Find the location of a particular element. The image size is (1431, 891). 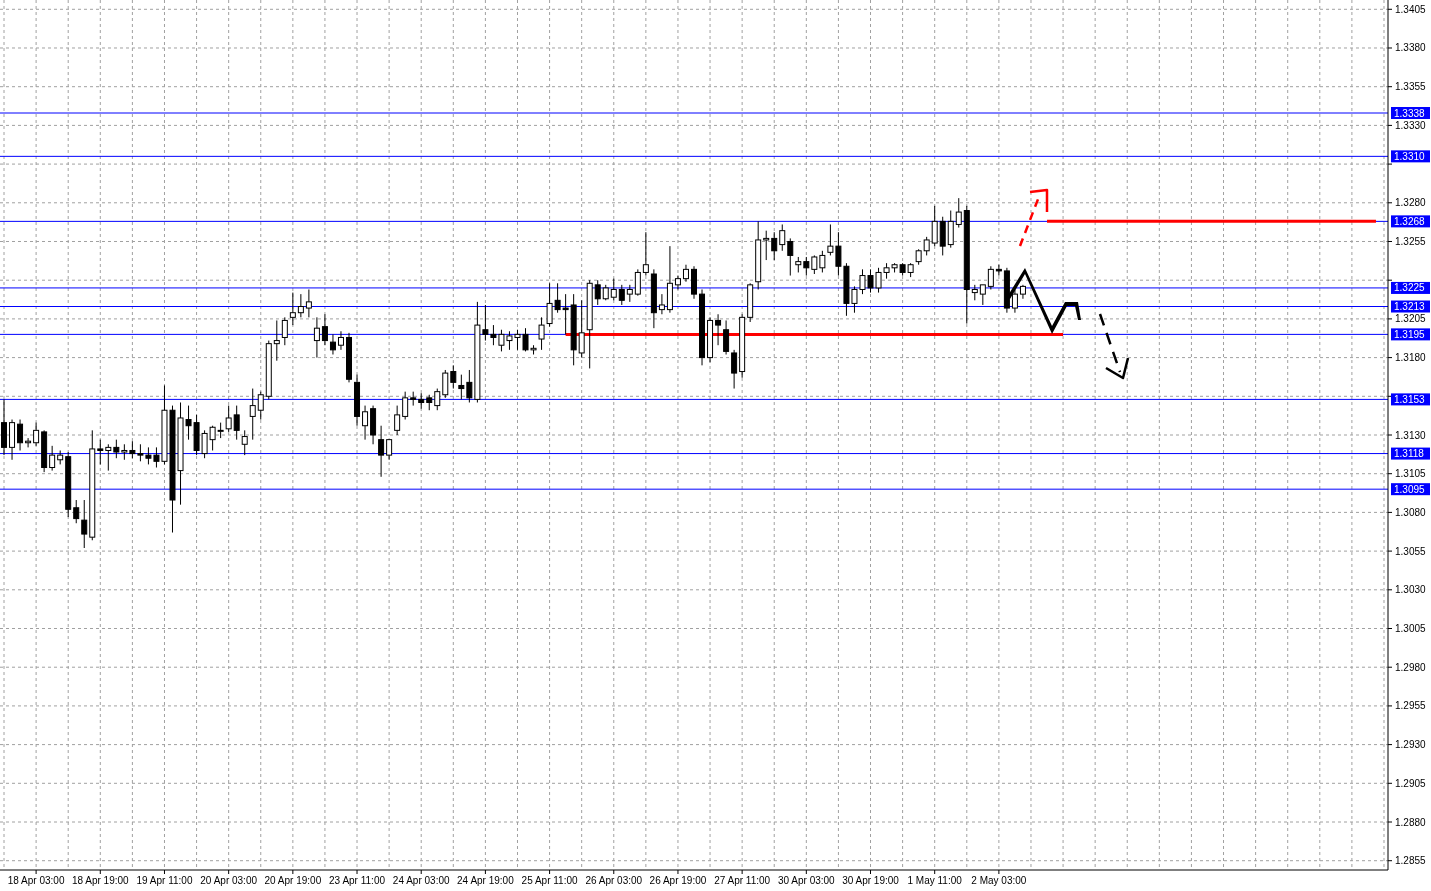

x-tick-label: 19 Apr 11:00 is located at coordinates (164, 880).